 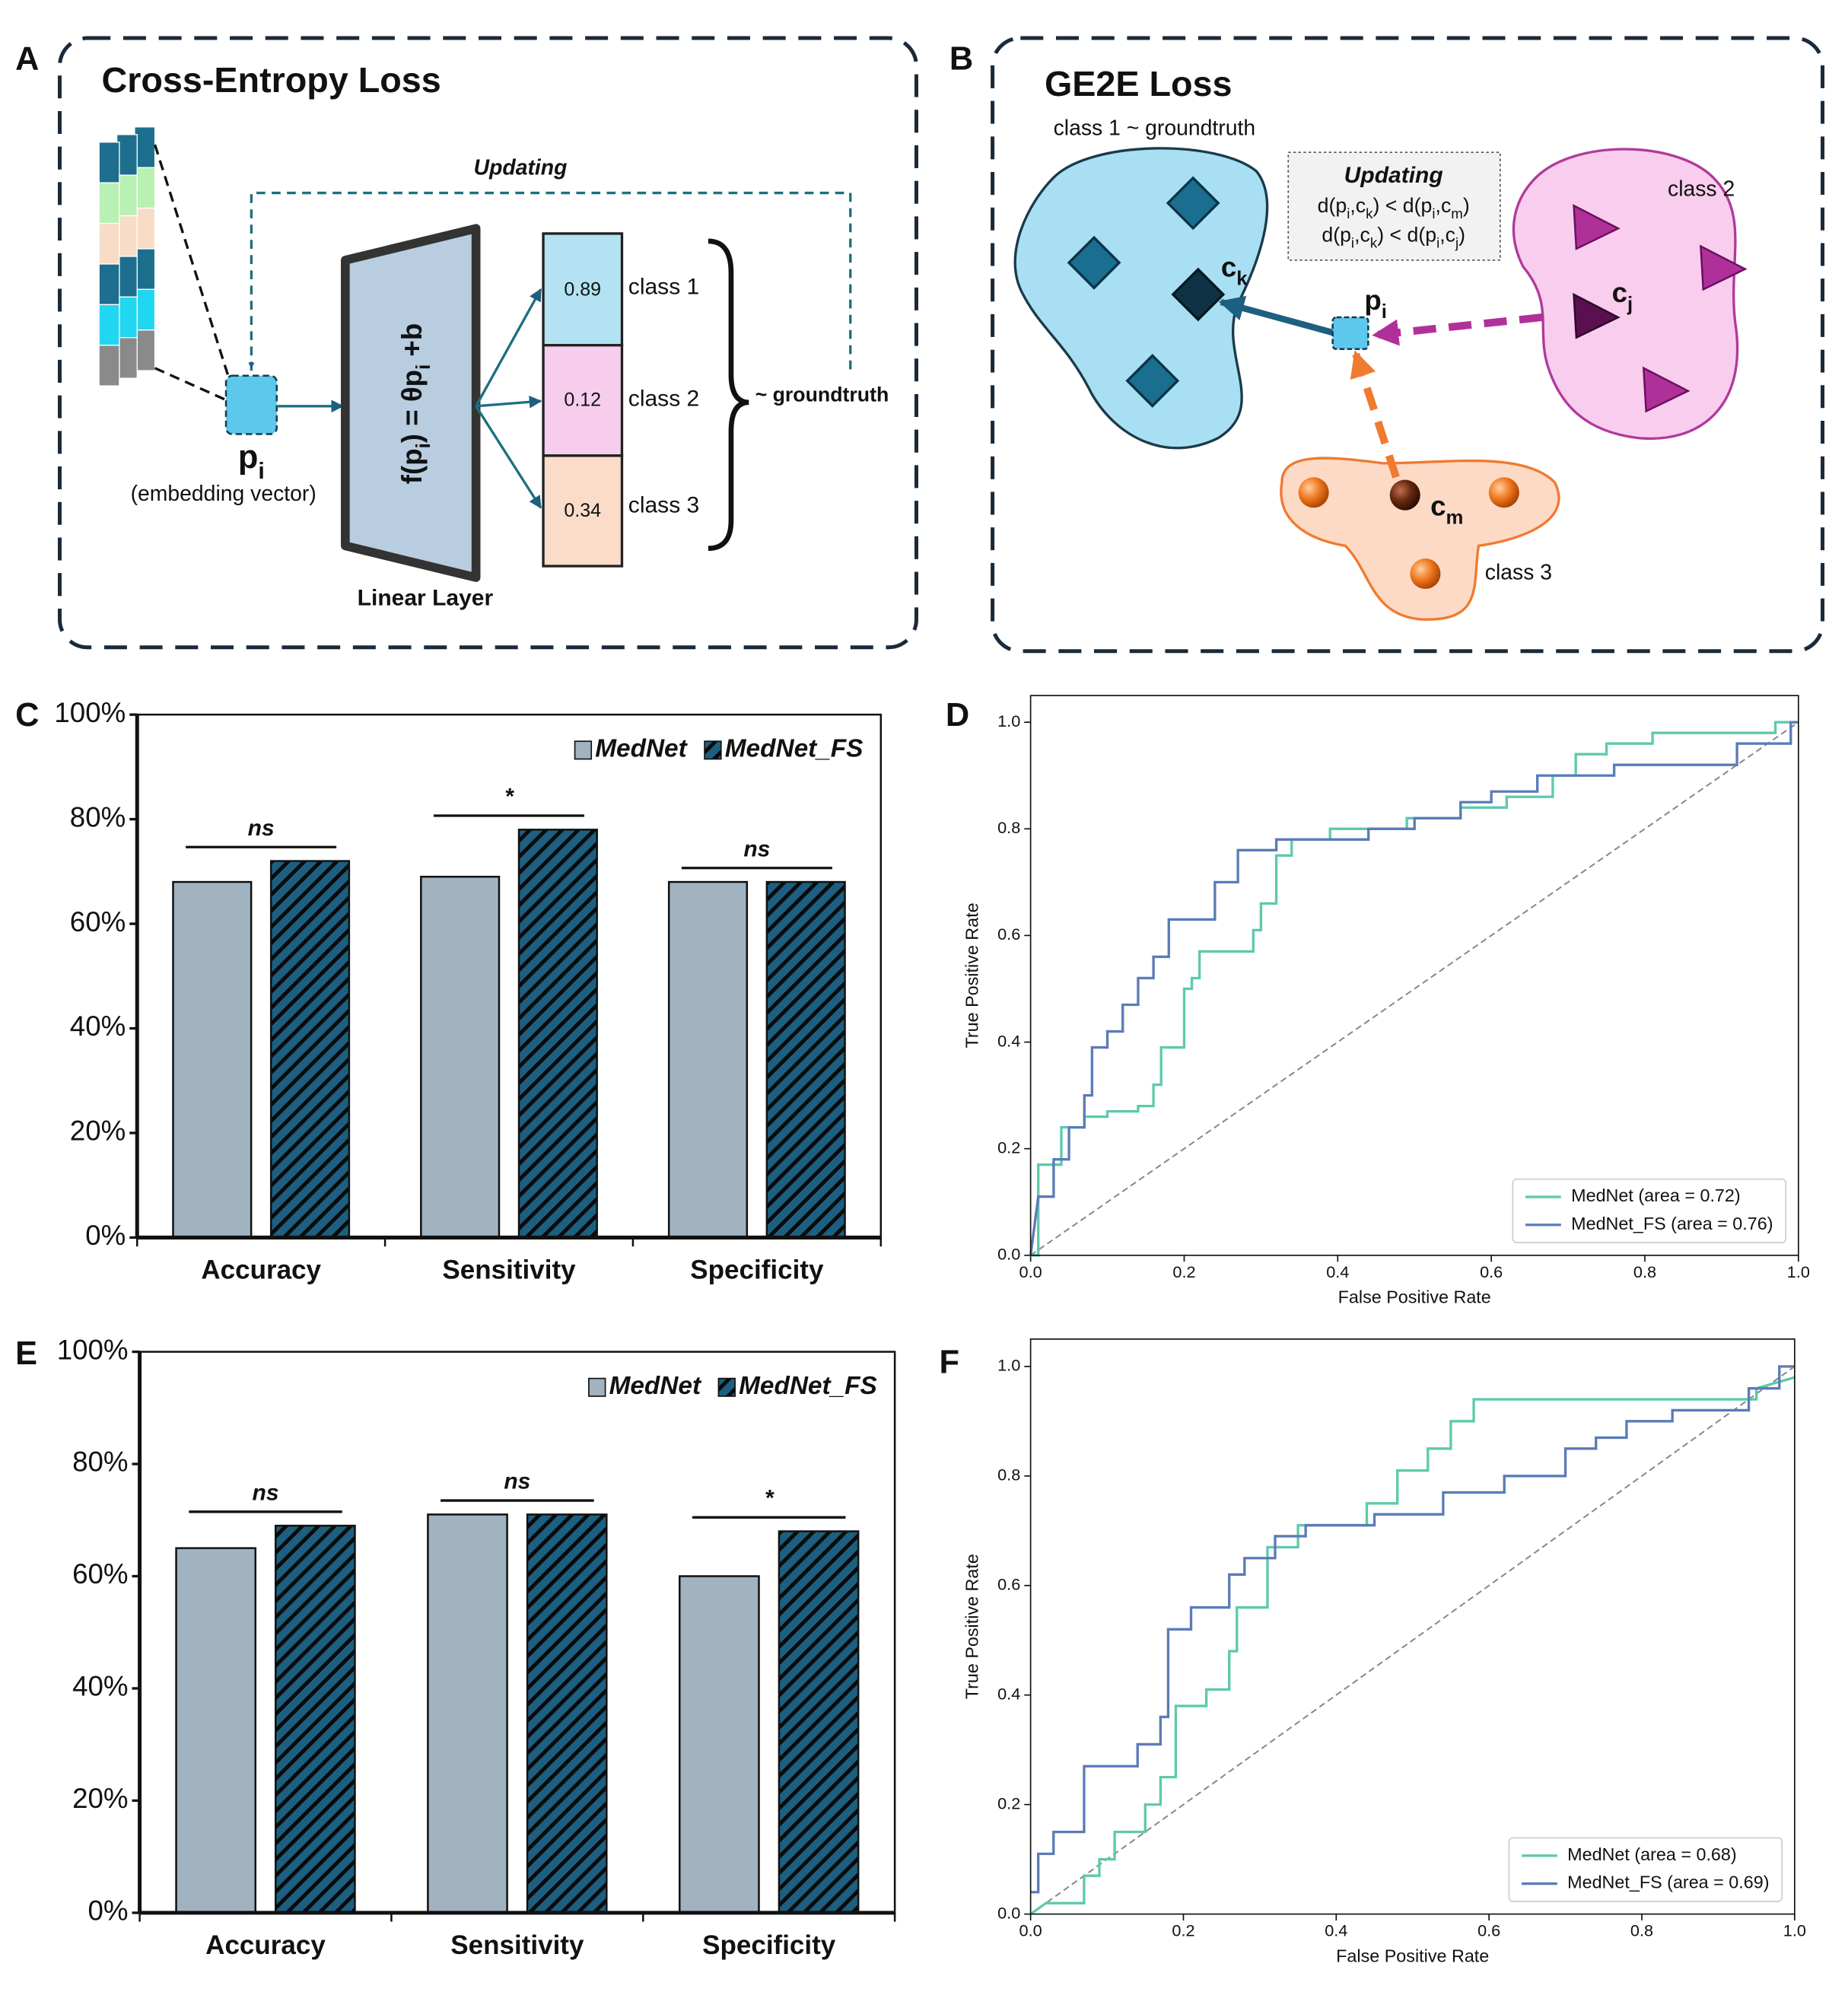 I want to click on x-axis-label: False Positive Rate, so click(x=1414, y=1297).